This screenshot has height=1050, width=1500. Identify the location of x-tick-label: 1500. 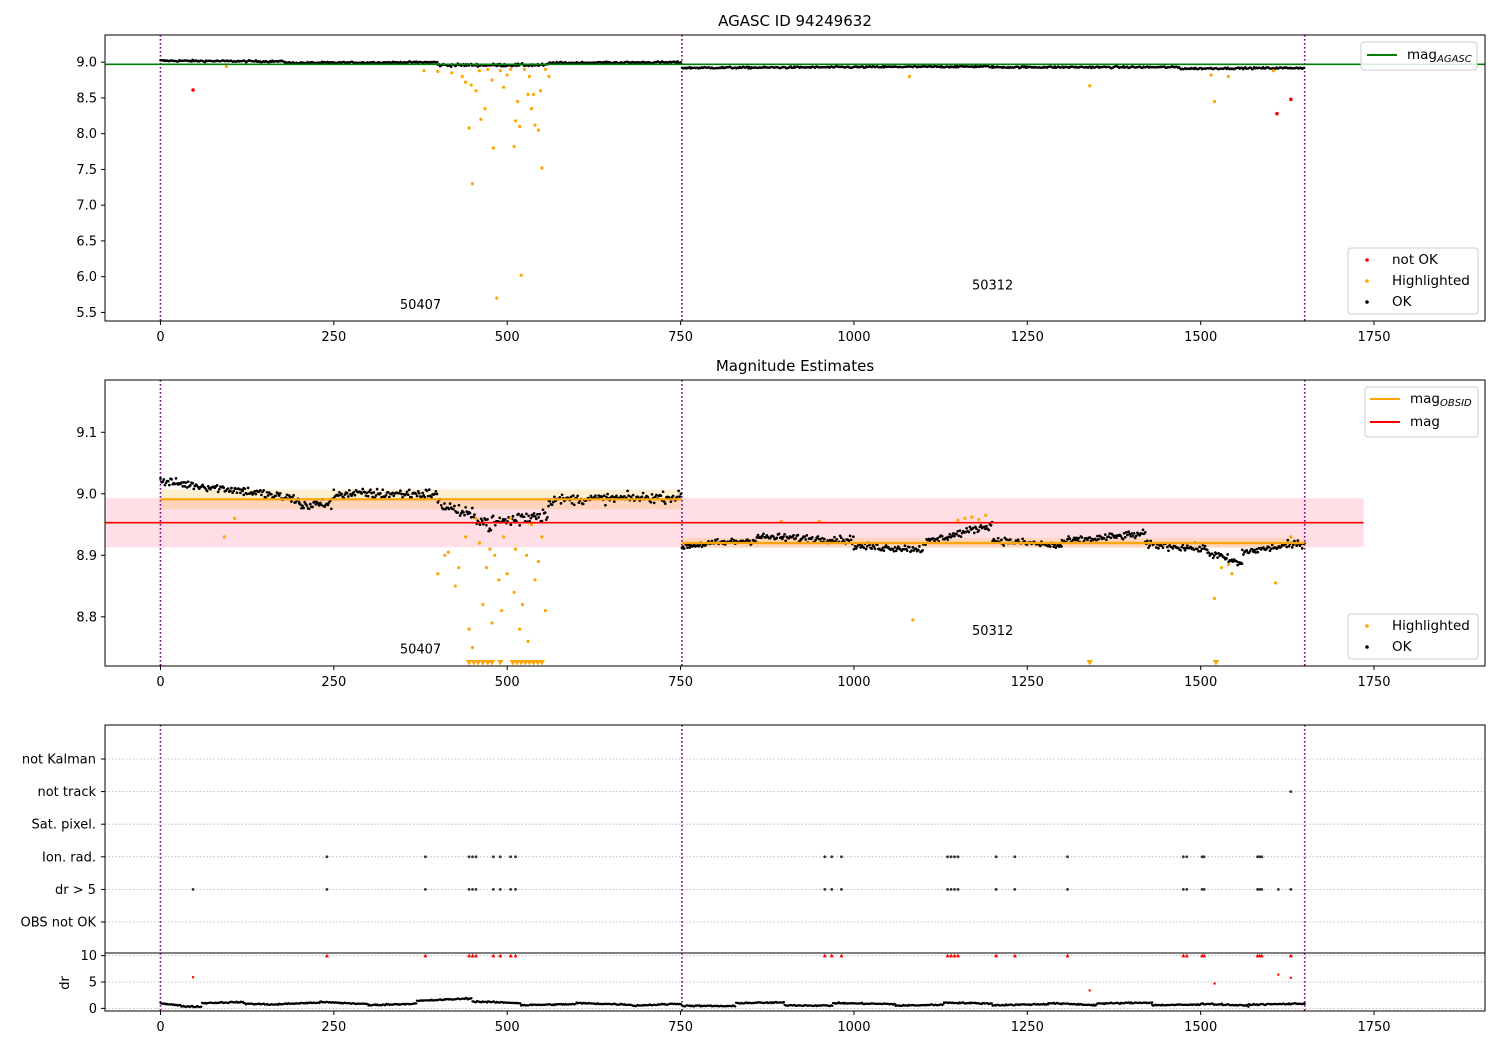
(1200, 1027).